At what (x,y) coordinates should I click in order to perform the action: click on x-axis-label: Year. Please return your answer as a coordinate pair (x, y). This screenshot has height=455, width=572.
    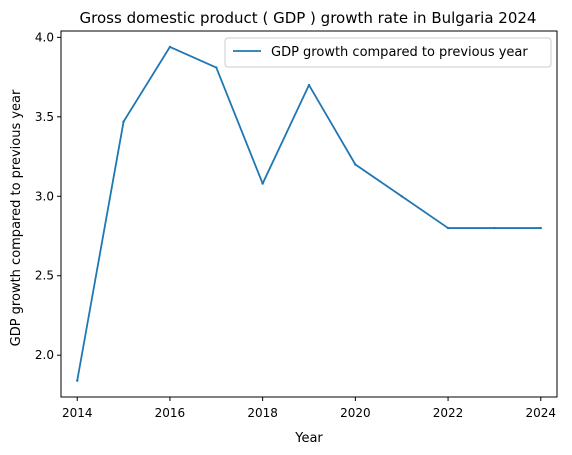
    Looking at the image, I should click on (308, 438).